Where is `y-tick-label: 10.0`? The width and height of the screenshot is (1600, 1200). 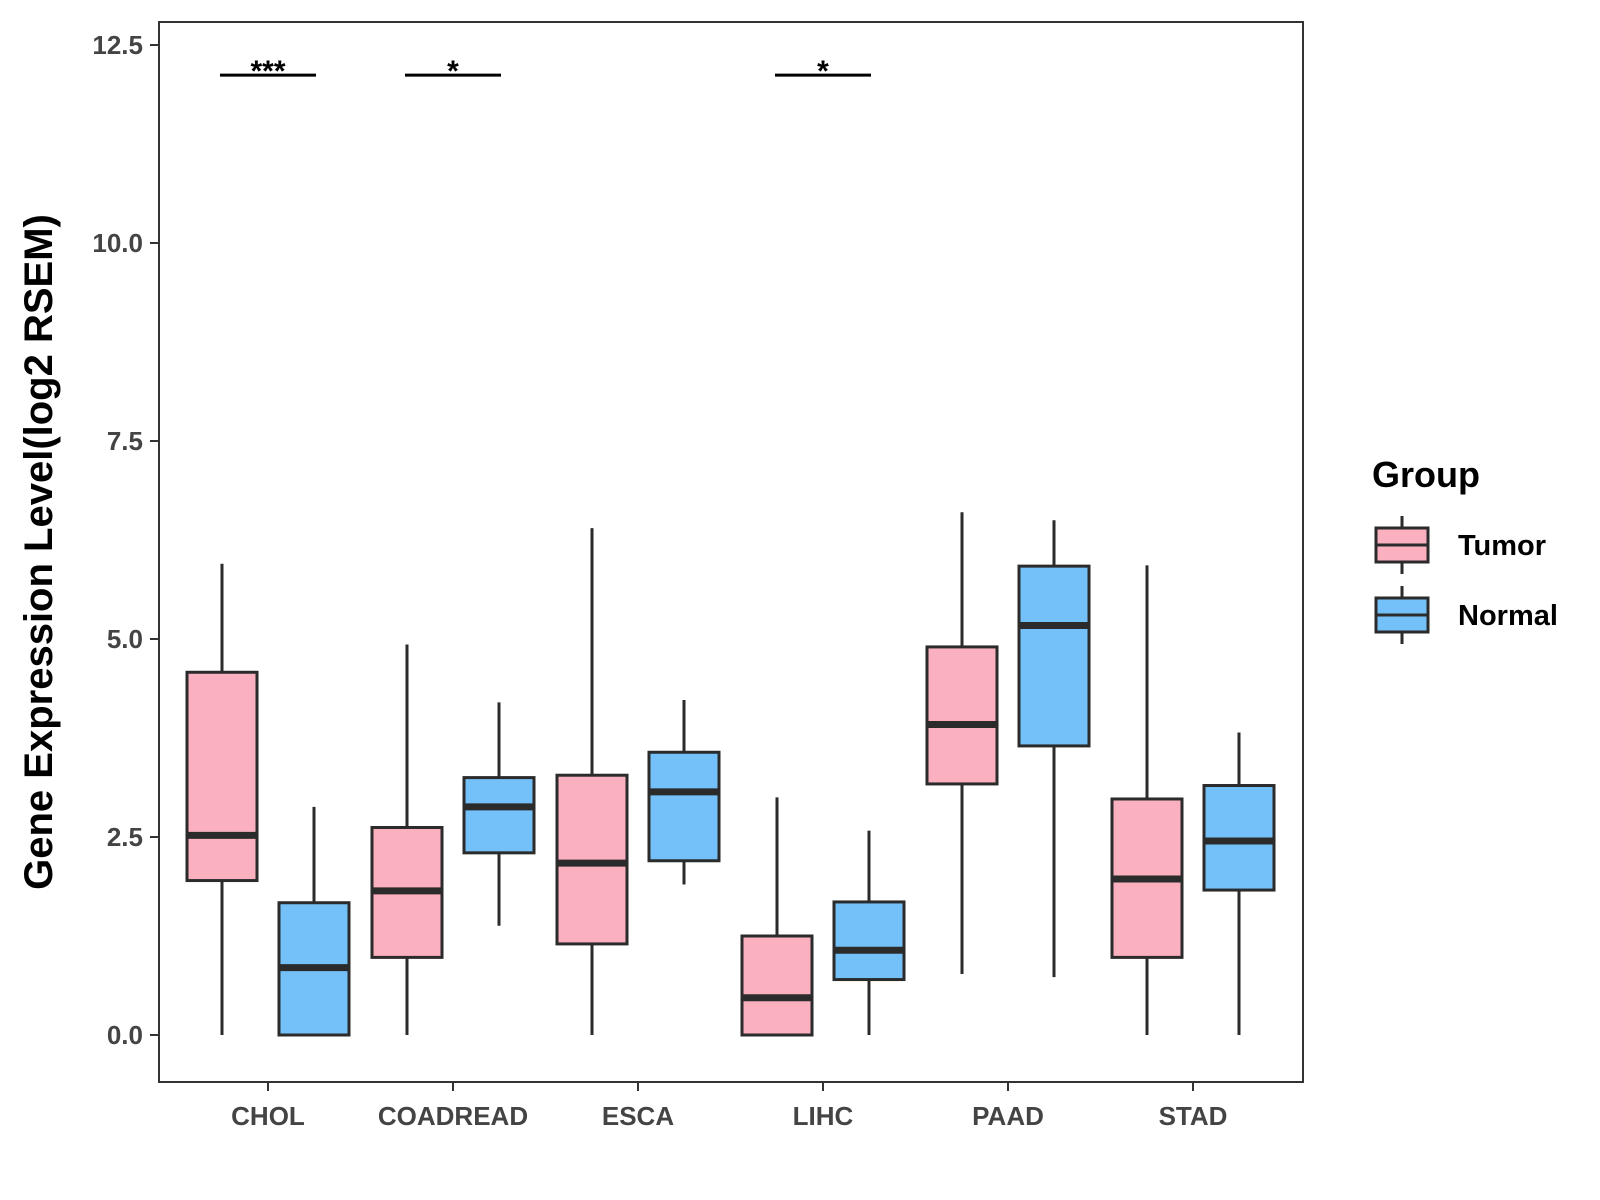
y-tick-label: 10.0 is located at coordinates (117, 243).